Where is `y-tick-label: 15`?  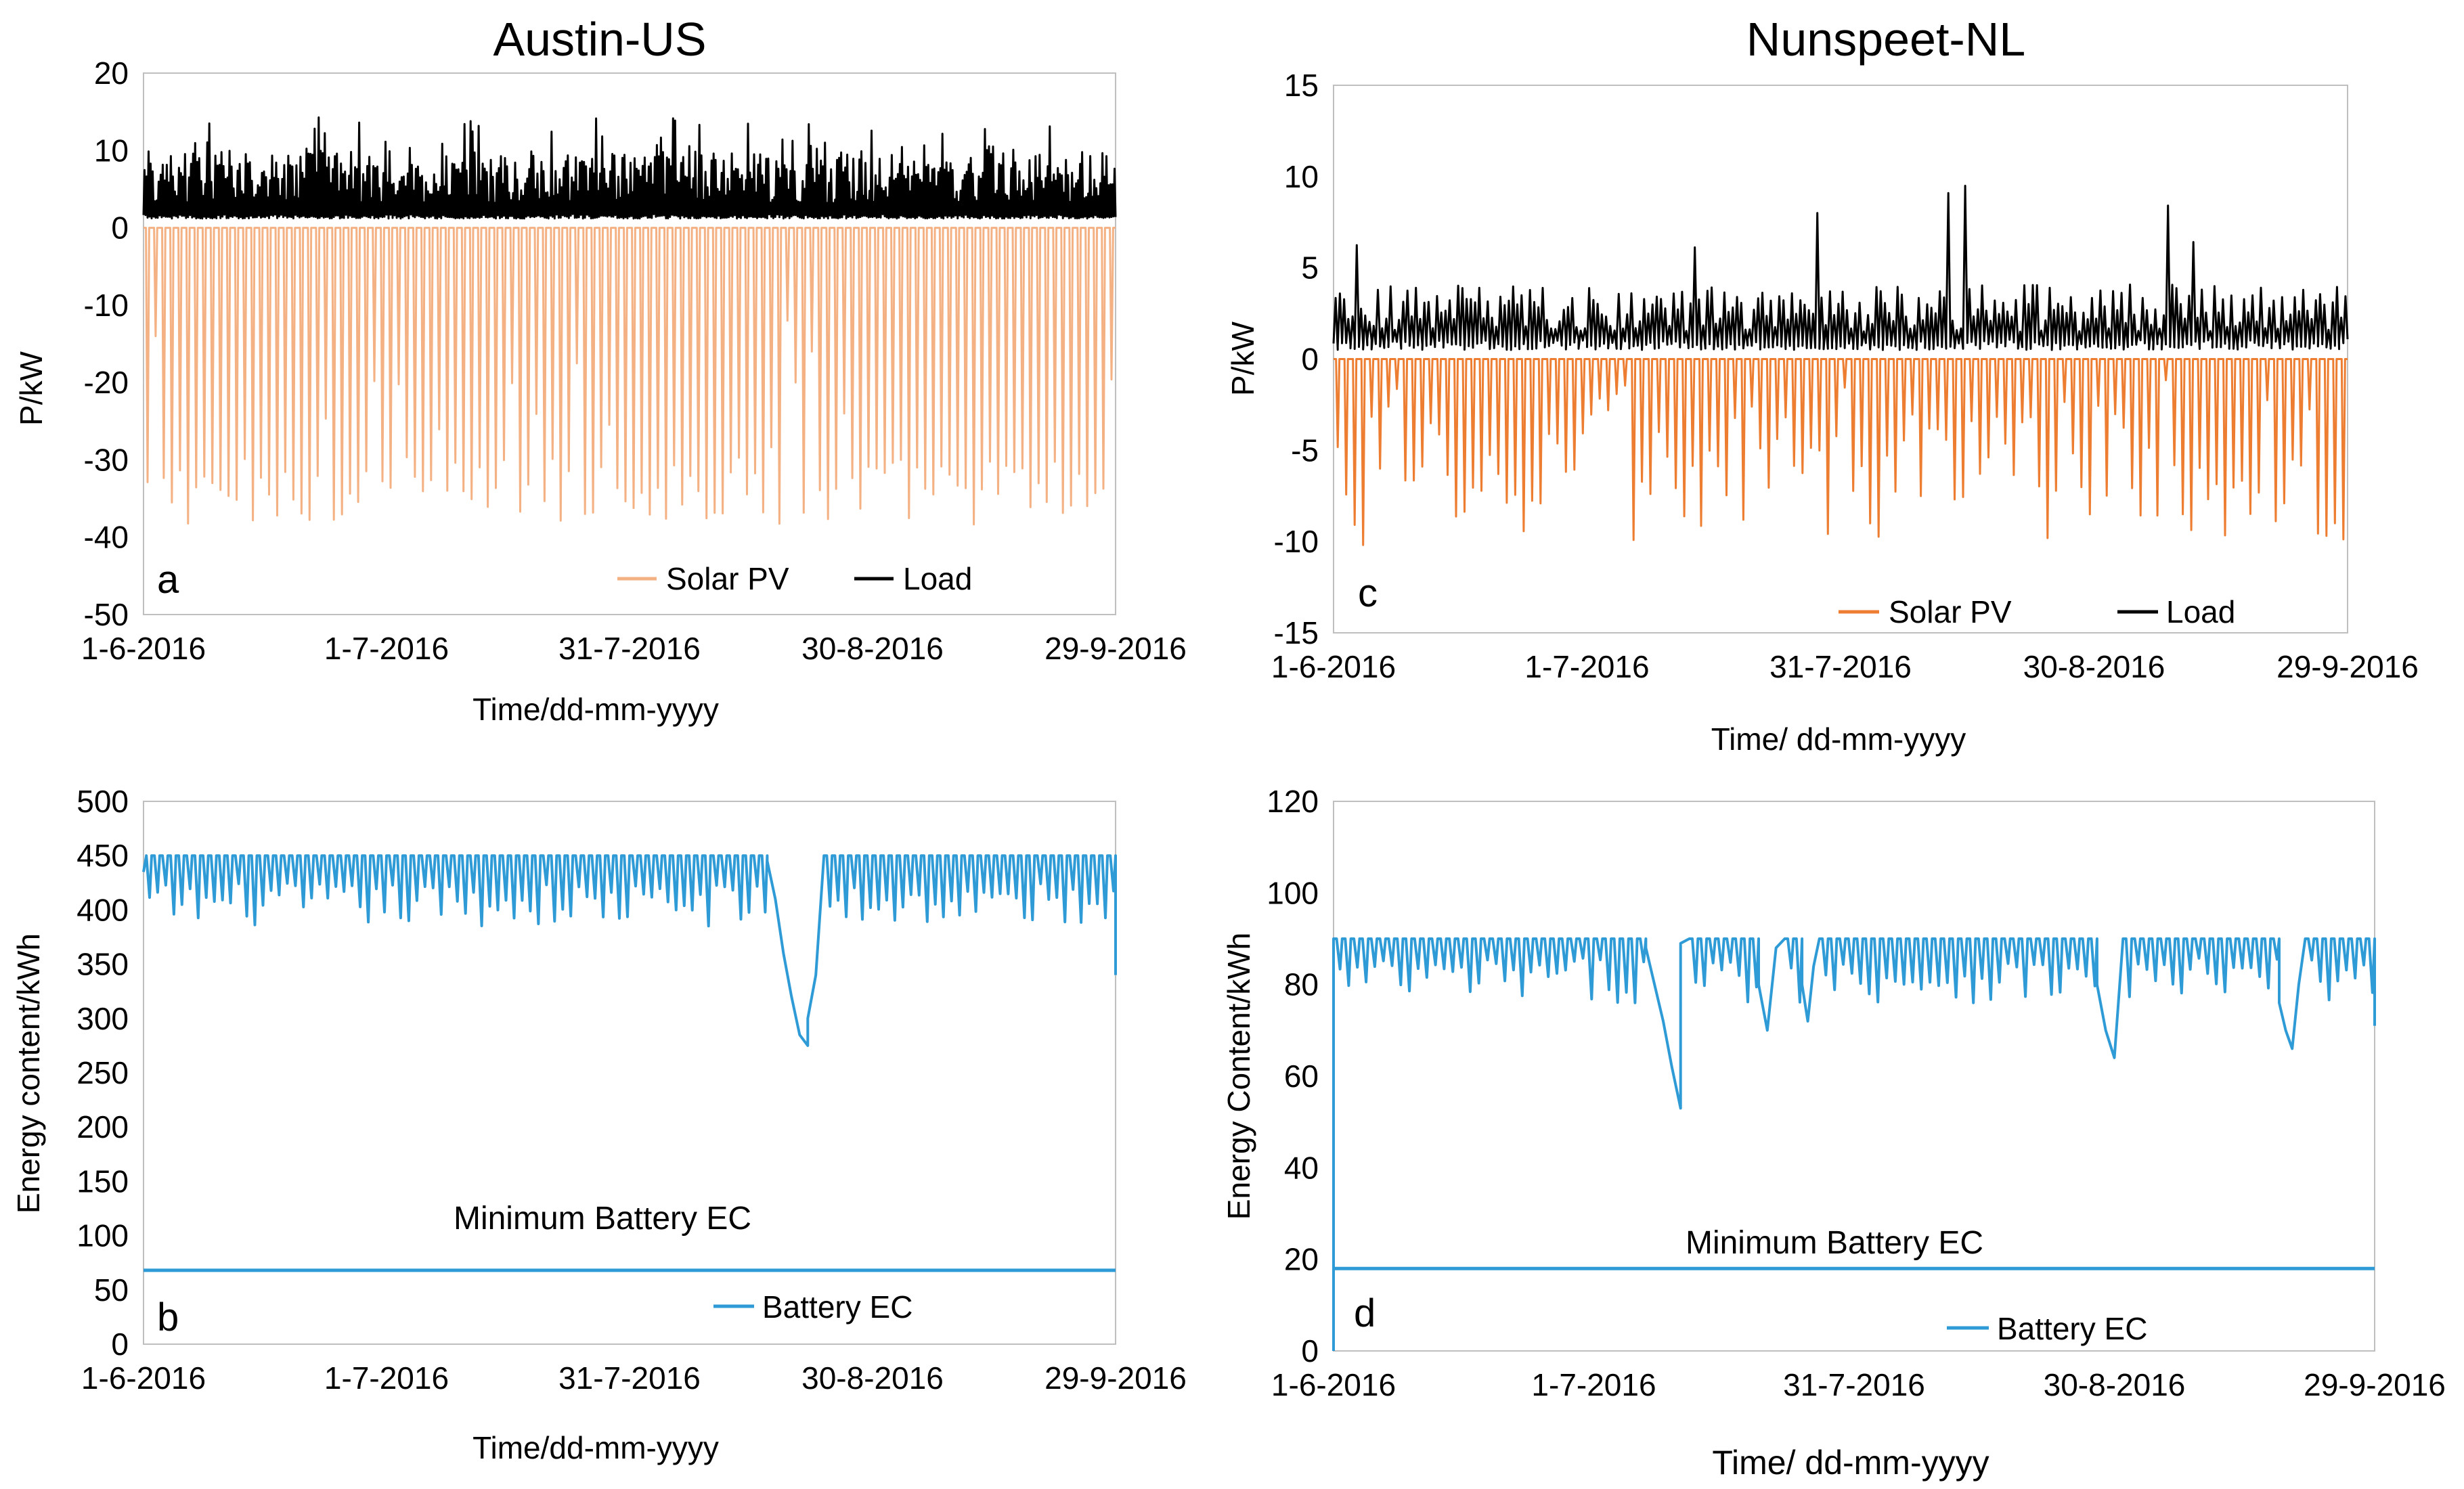 y-tick-label: 15 is located at coordinates (1301, 85).